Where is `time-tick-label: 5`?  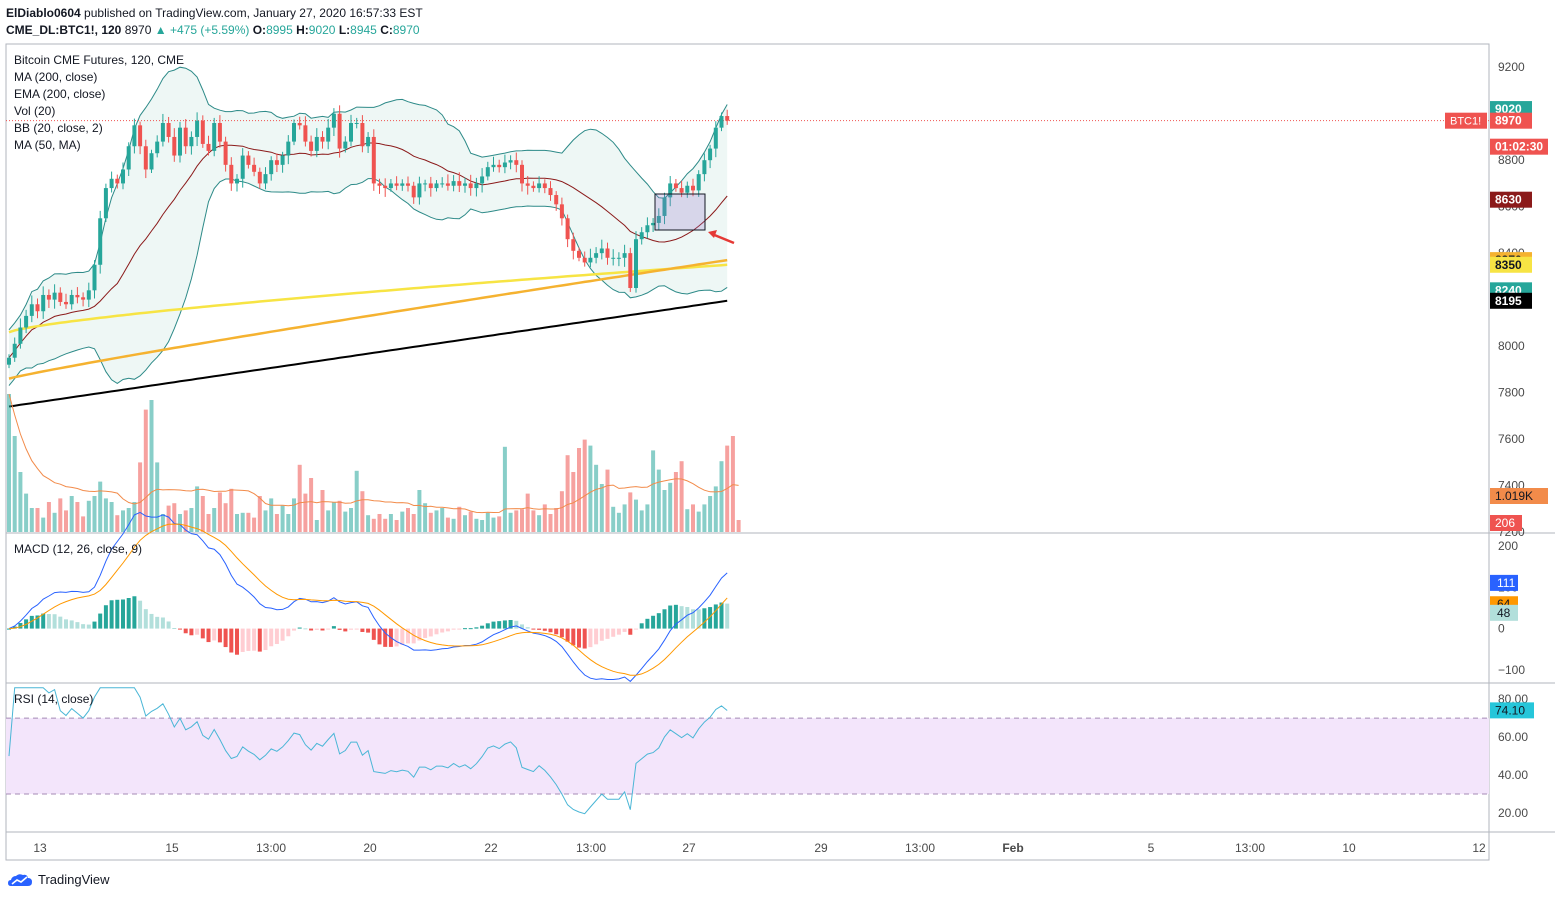
time-tick-label: 5 is located at coordinates (1151, 848).